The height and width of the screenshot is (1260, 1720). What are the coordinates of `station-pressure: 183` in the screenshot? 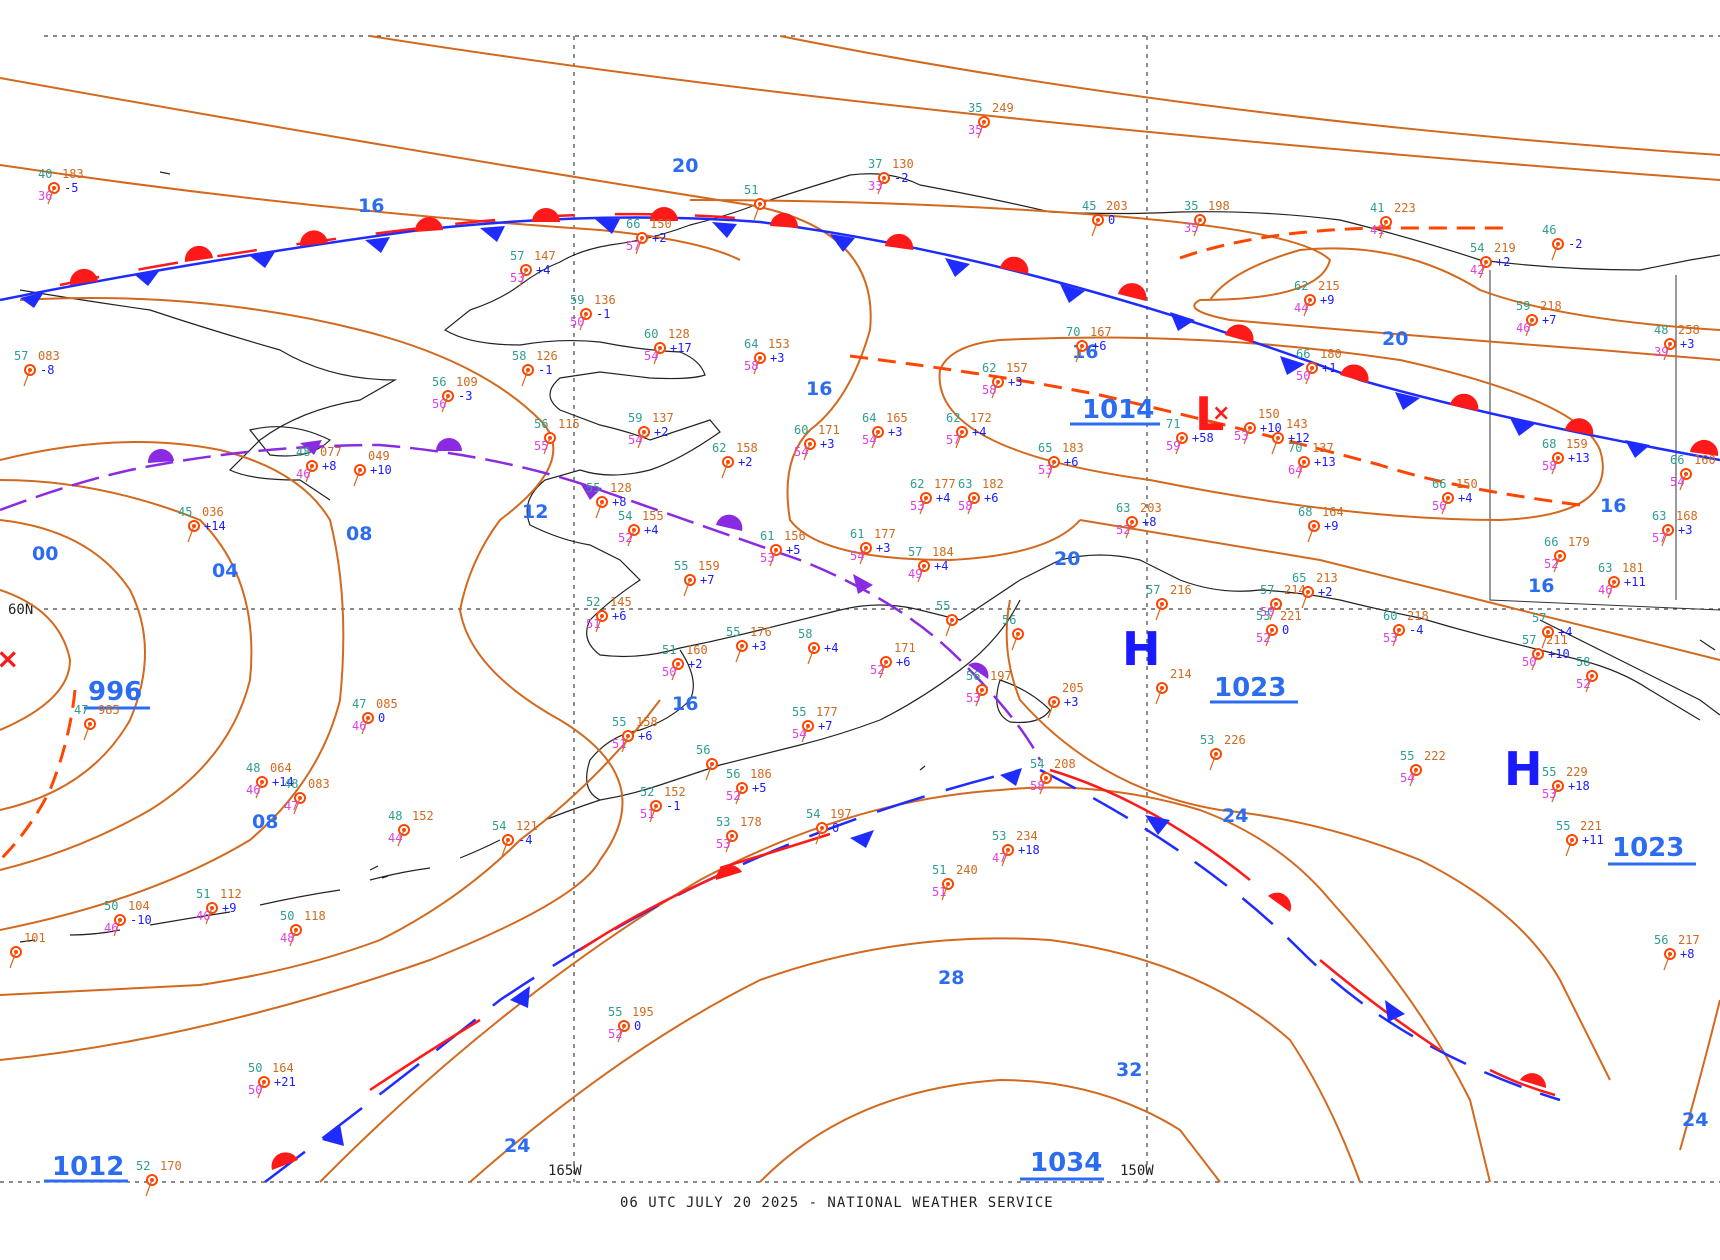 It's located at (73, 174).